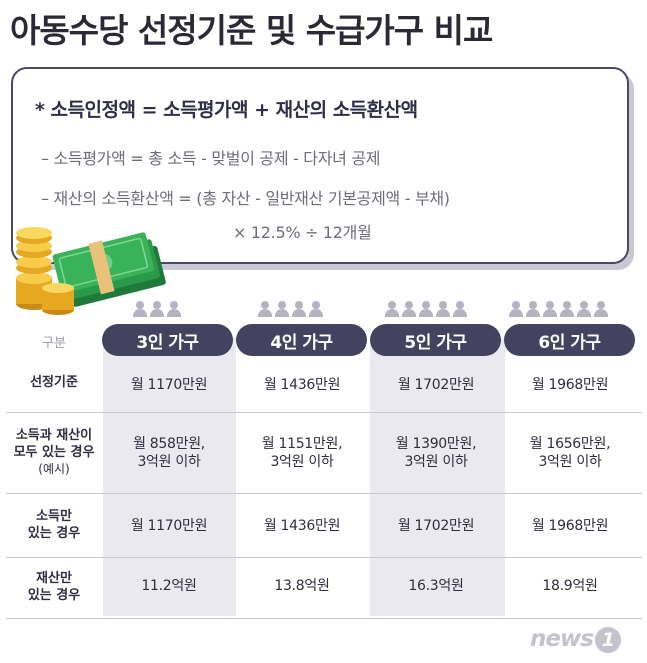  I want to click on row-label-line: 소득만, so click(54, 516).